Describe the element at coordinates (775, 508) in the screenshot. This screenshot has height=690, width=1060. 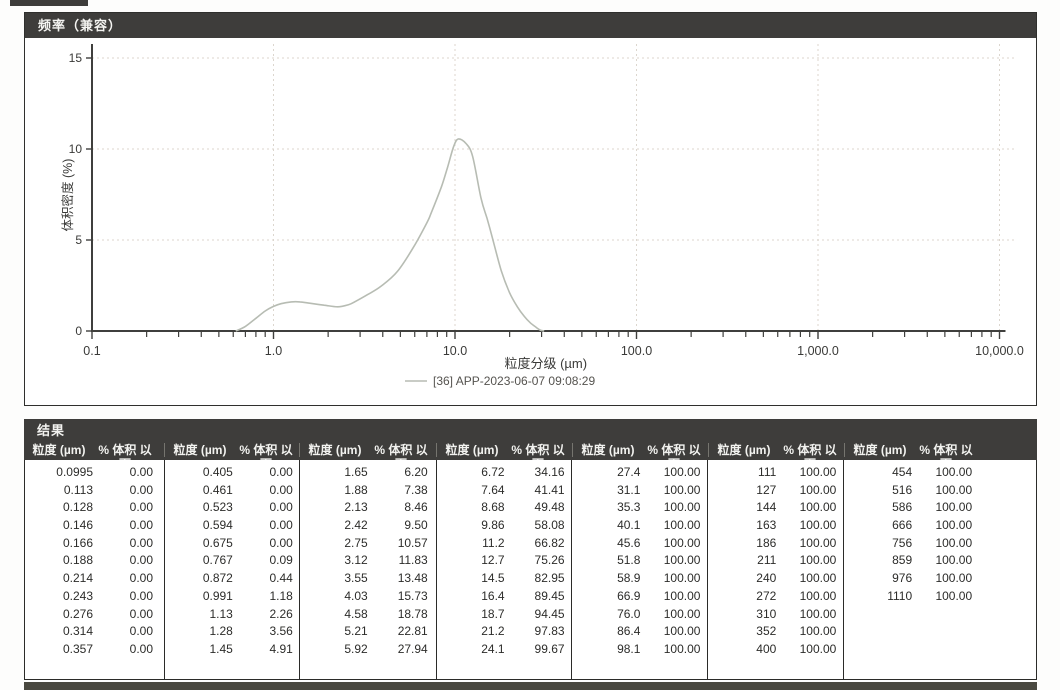
I see `table-row: 144 100.00` at that location.